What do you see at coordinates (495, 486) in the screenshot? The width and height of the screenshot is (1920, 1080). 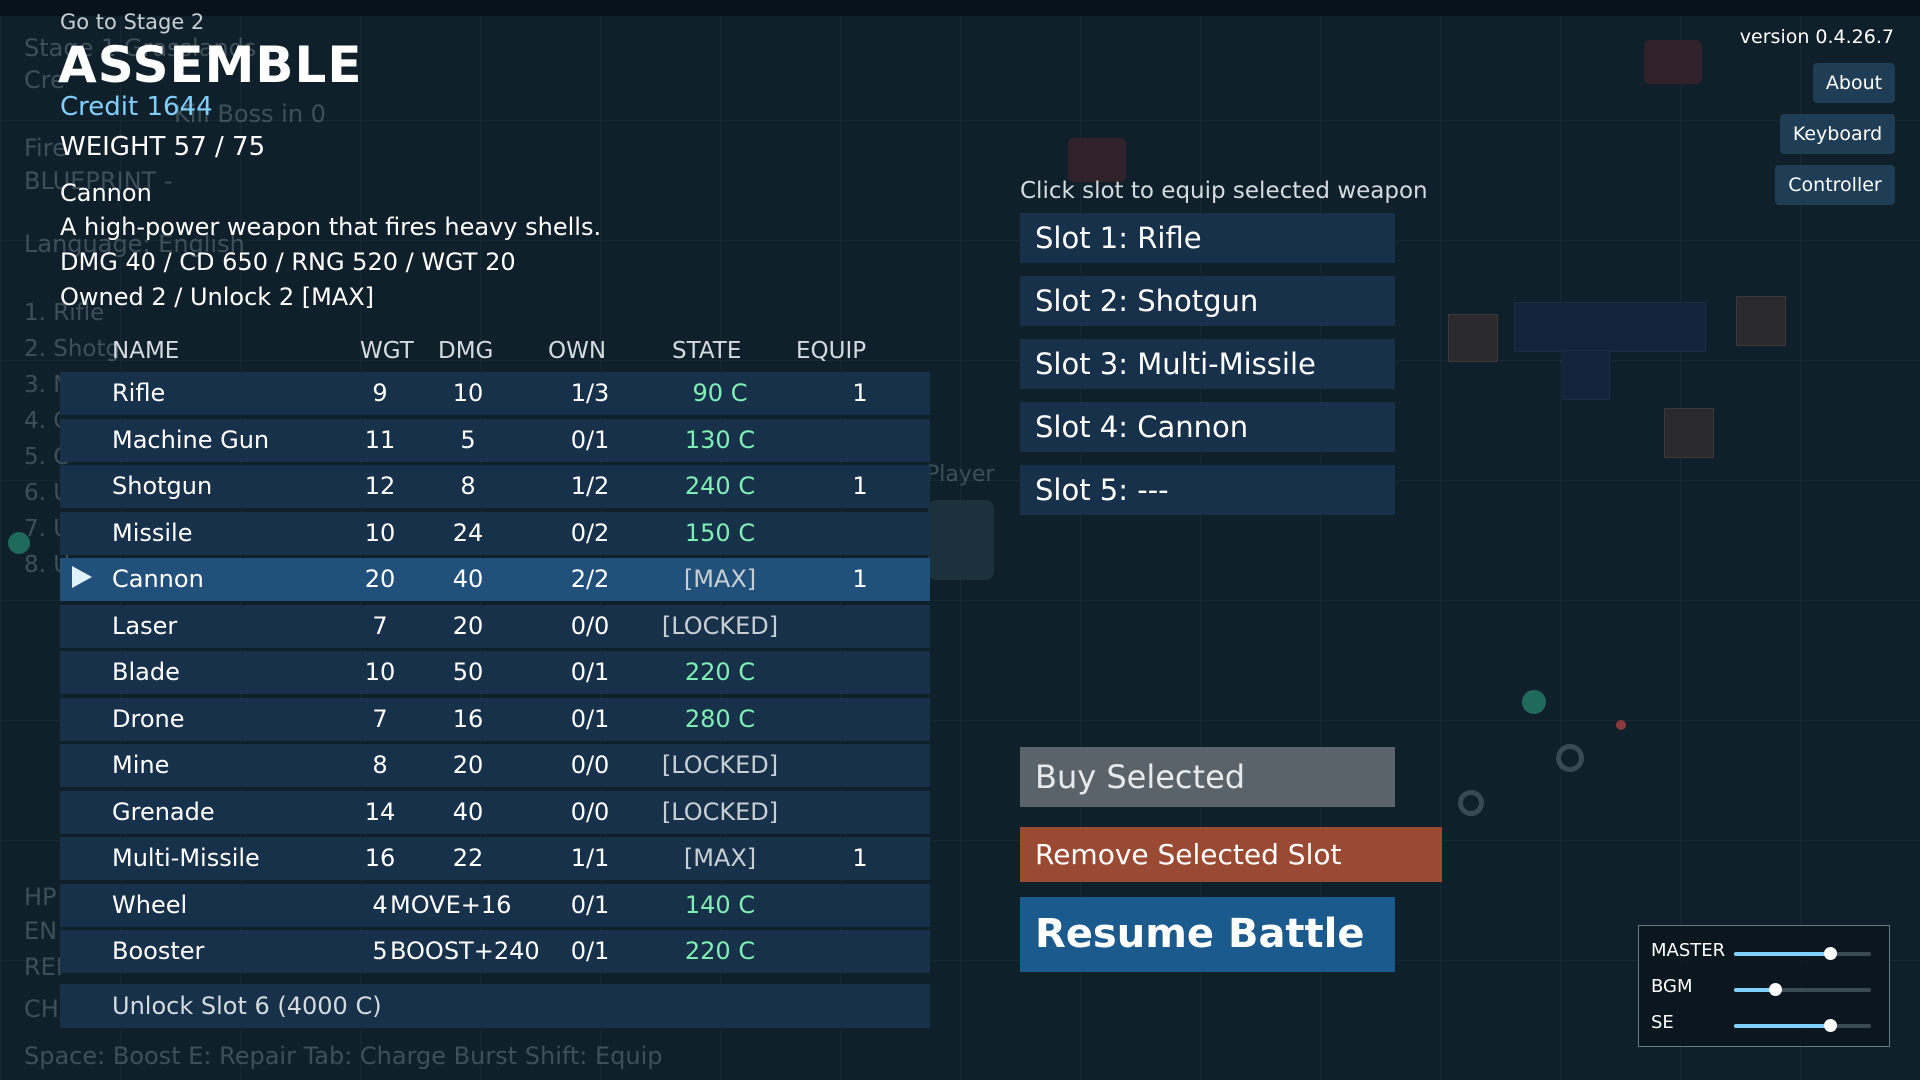 I see `table-row: Shotgun 12 8 1/2 240 C 1` at bounding box center [495, 486].